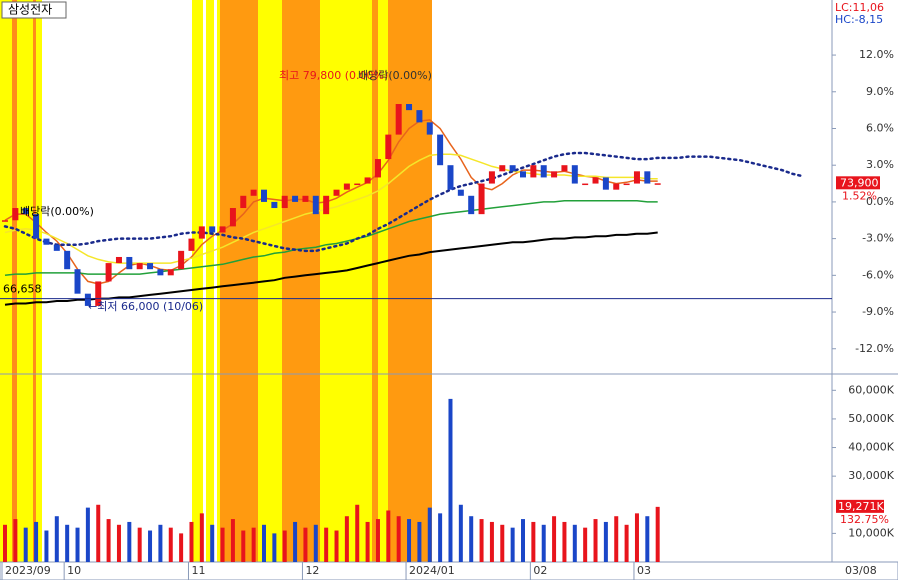 The image size is (898, 580). What do you see at coordinates (871, 475) in the screenshot?
I see `y-tick-label: 30,000K` at bounding box center [871, 475].